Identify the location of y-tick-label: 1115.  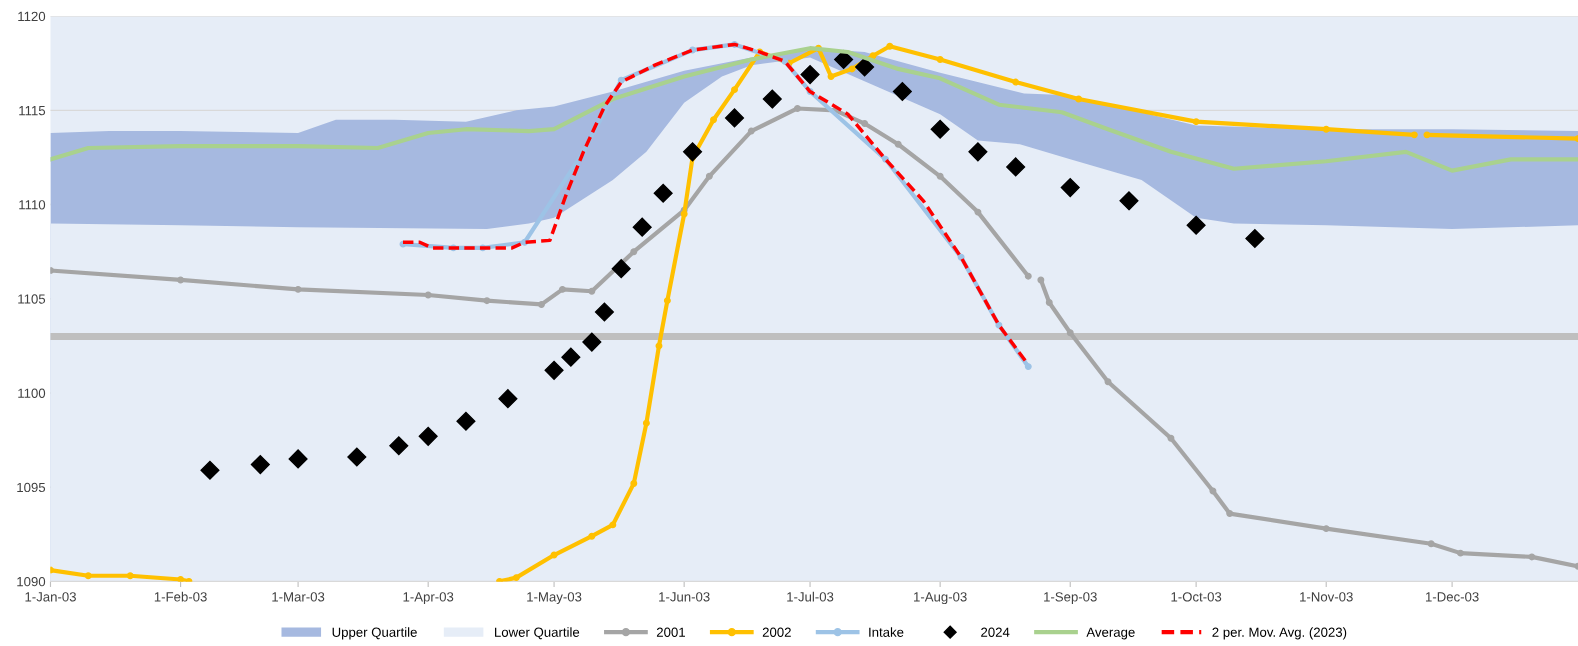
(32, 111).